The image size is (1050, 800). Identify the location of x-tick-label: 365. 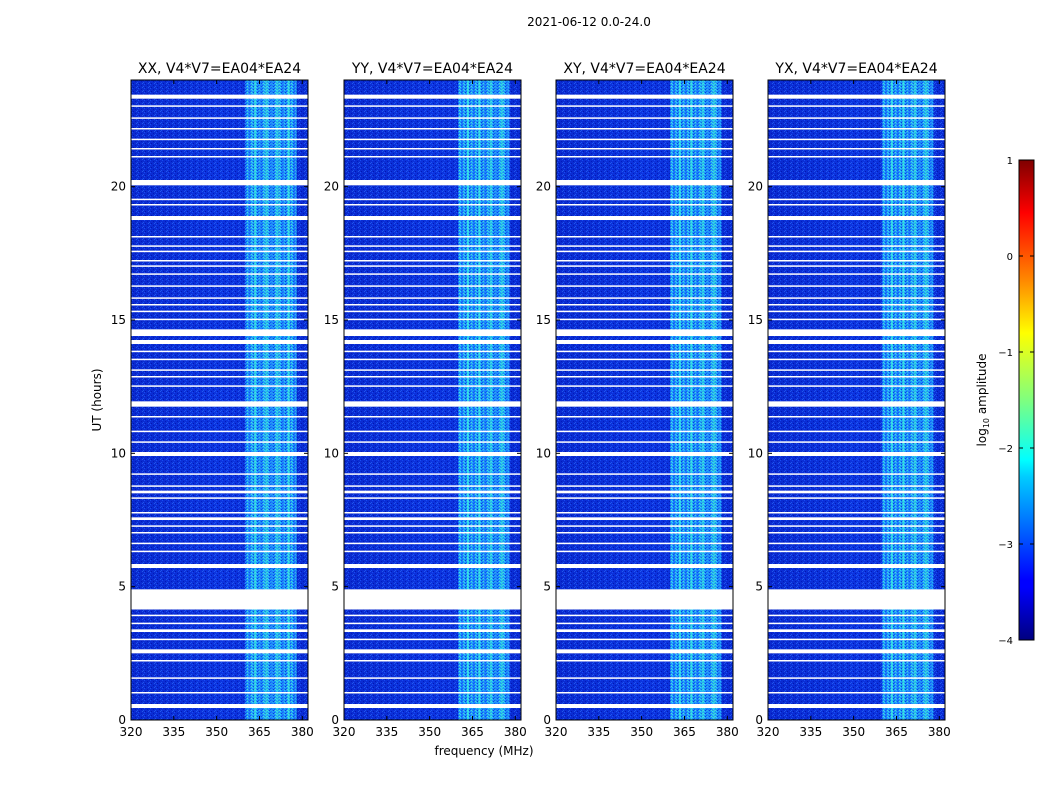
(684, 732).